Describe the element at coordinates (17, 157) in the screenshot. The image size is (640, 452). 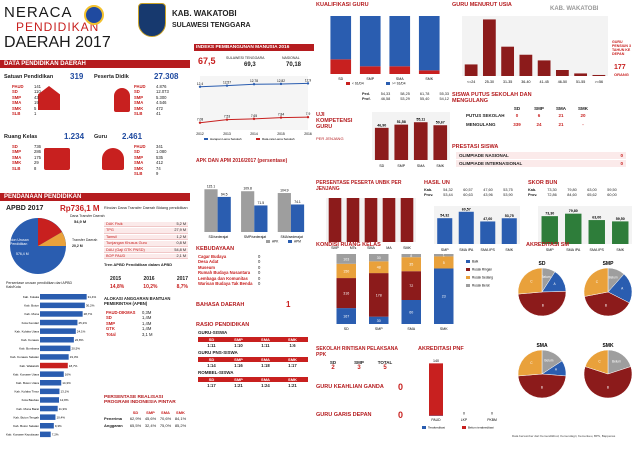
I see `ruang-item-key: SMA` at that location.